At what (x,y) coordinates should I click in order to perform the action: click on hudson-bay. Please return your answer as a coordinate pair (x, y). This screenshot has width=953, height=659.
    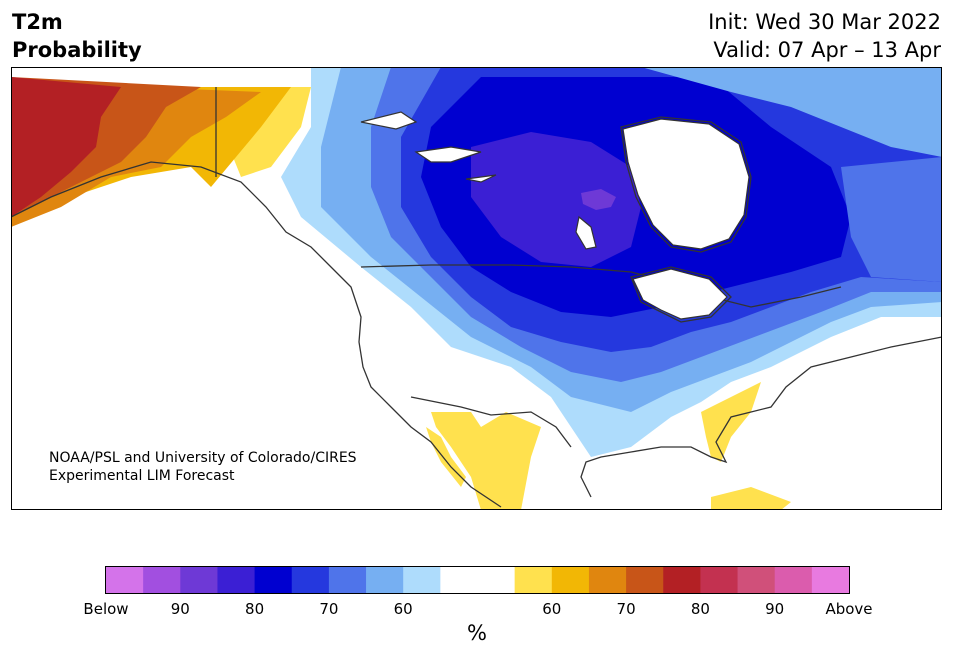
    Looking at the image, I should click on (686, 184).